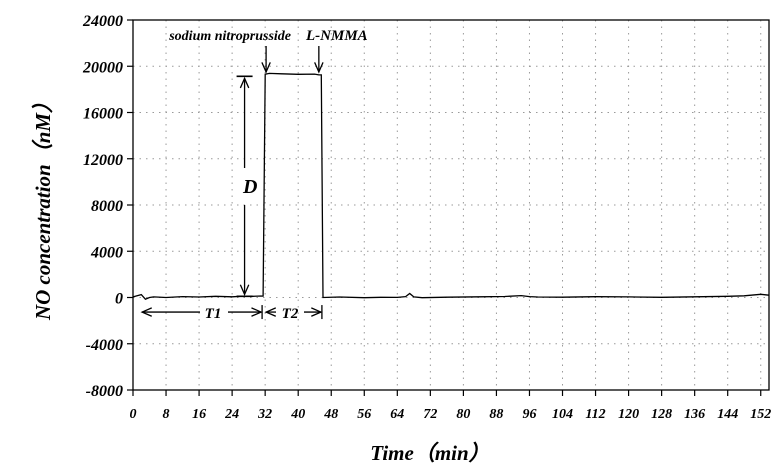 Image resolution: width=771 pixels, height=468 pixels. Describe the element at coordinates (595, 414) in the screenshot. I see `x-tick-label: 112` at that location.